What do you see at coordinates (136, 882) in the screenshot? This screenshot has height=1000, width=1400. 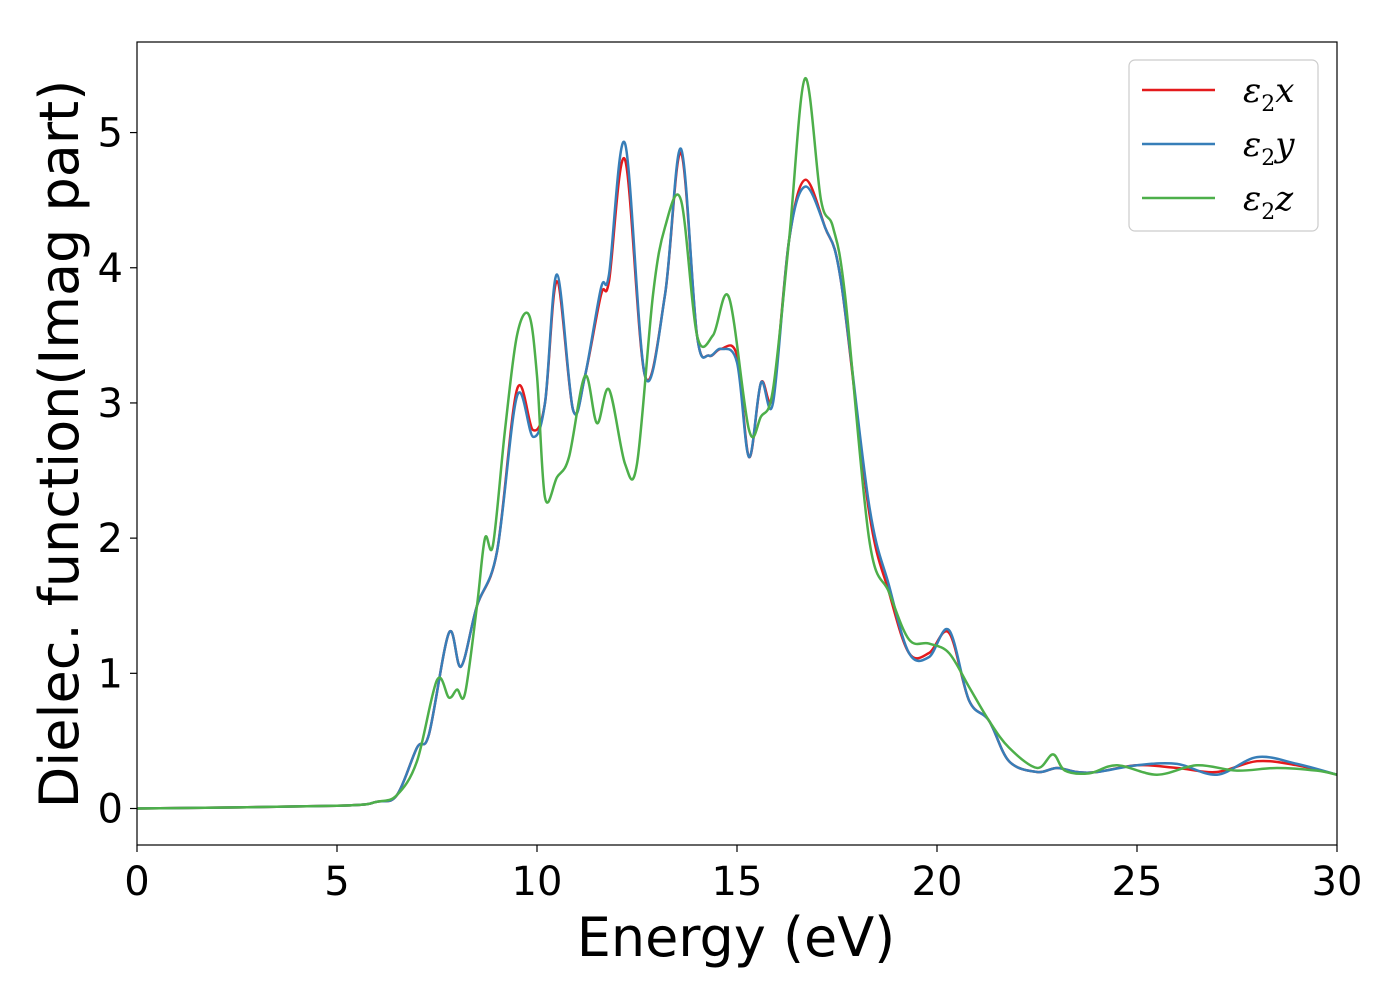 I see `x-tick-label: 0` at bounding box center [136, 882].